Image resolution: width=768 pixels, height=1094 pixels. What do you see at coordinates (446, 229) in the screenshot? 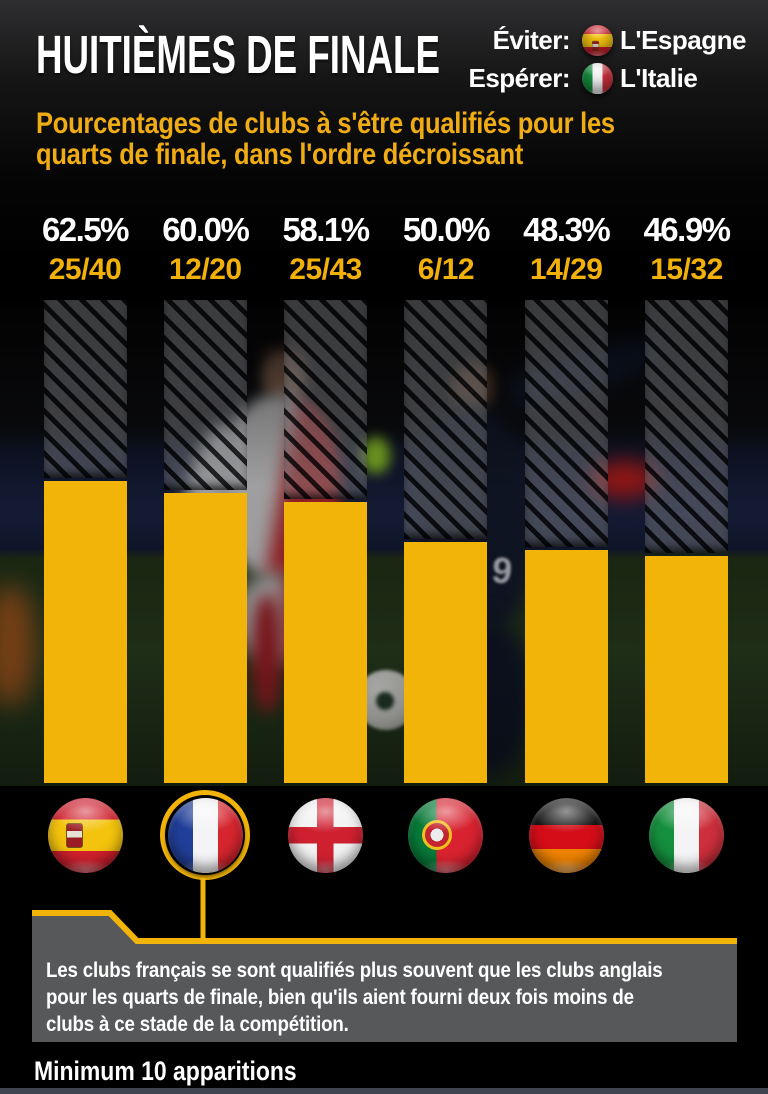
I see `percent-label: 50.0%` at bounding box center [446, 229].